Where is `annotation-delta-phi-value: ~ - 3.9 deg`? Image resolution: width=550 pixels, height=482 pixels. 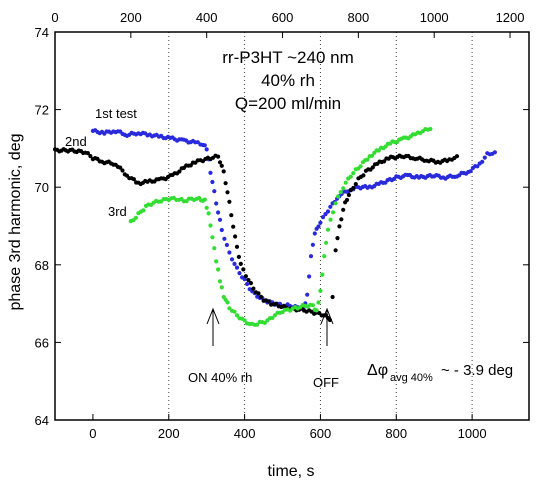
annotation-delta-phi-value: ~ - 3.9 deg is located at coordinates (477, 370).